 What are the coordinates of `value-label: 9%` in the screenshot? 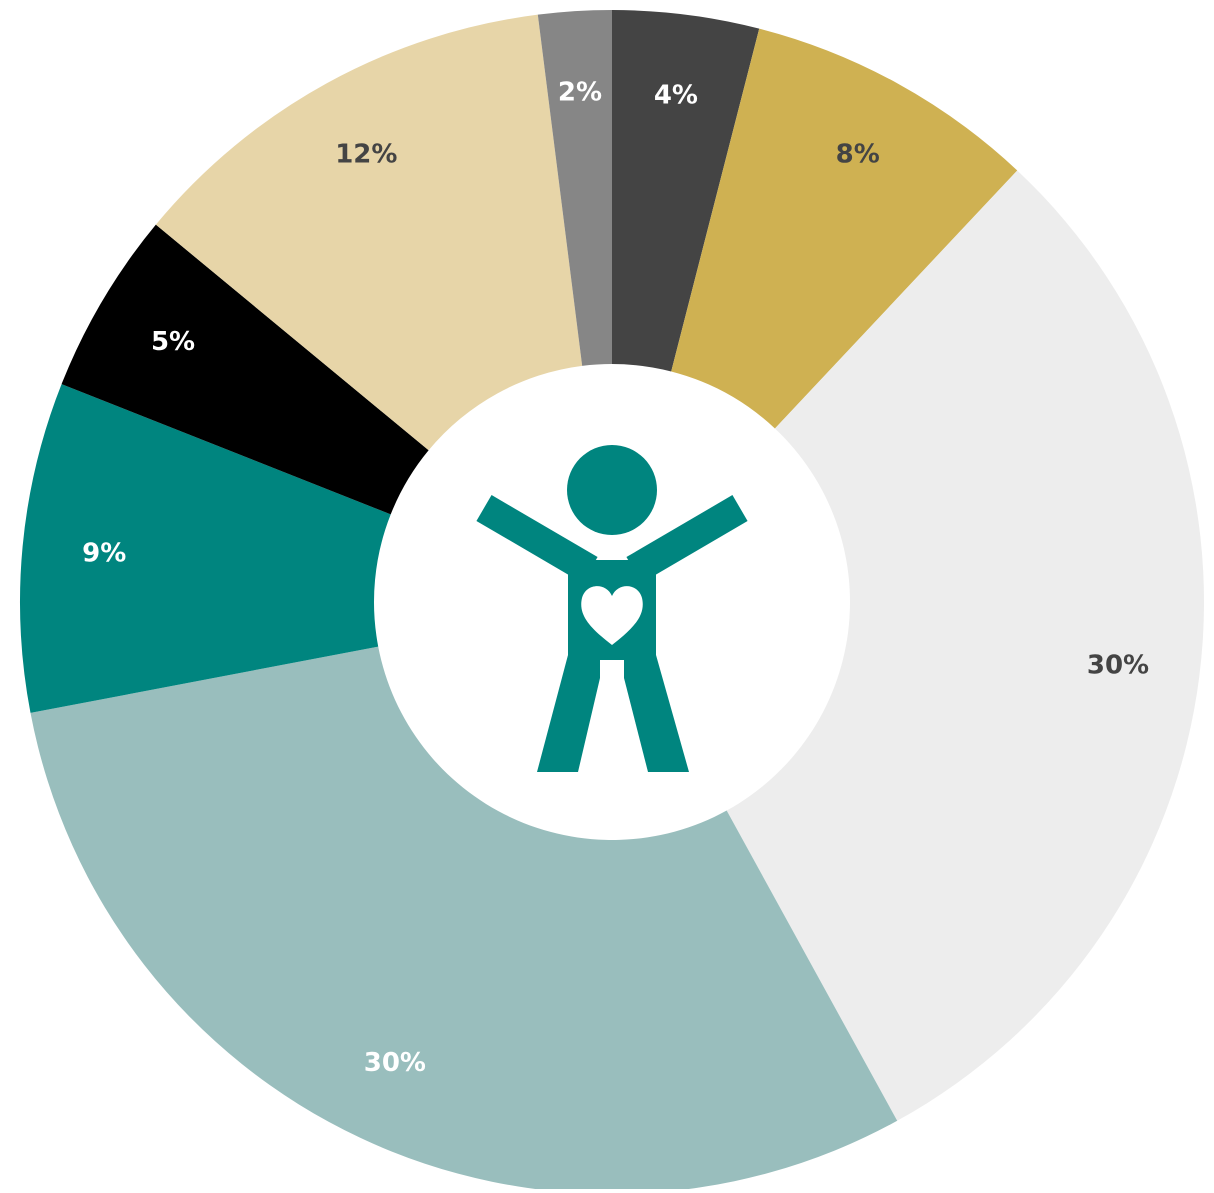 It's located at (104, 554).